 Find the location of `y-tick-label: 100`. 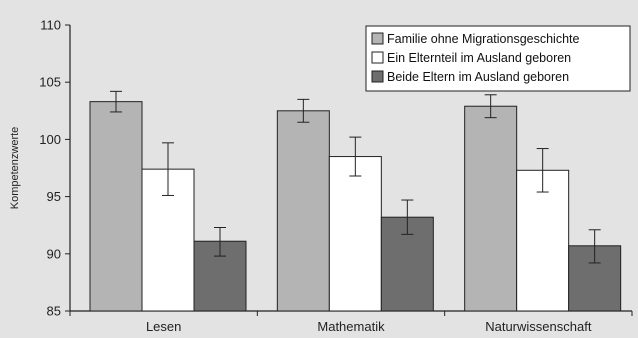

y-tick-label: 100 is located at coordinates (50, 139).